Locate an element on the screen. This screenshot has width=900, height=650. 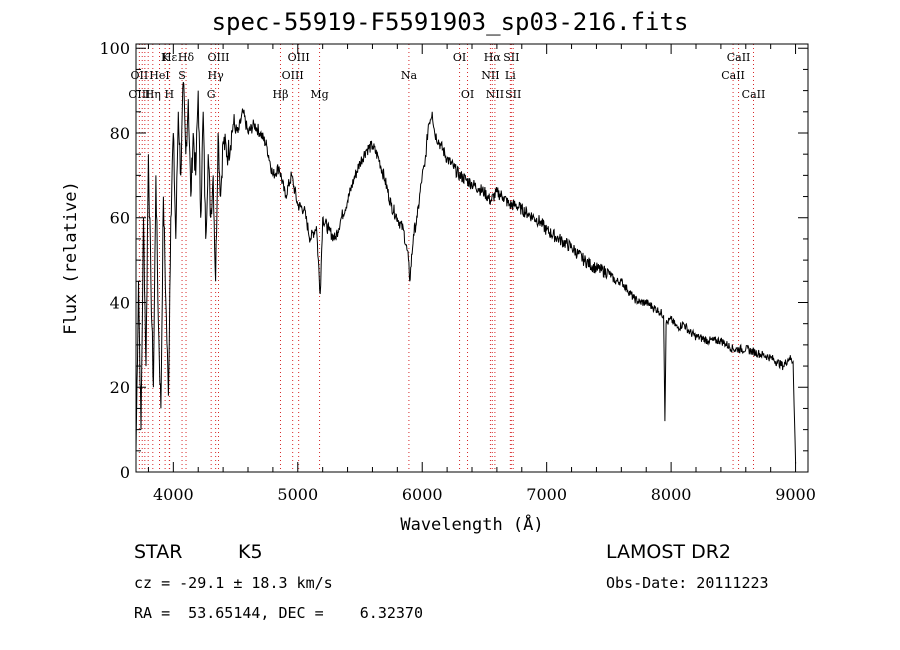
x-tick-label: 4000 is located at coordinates (173, 494).